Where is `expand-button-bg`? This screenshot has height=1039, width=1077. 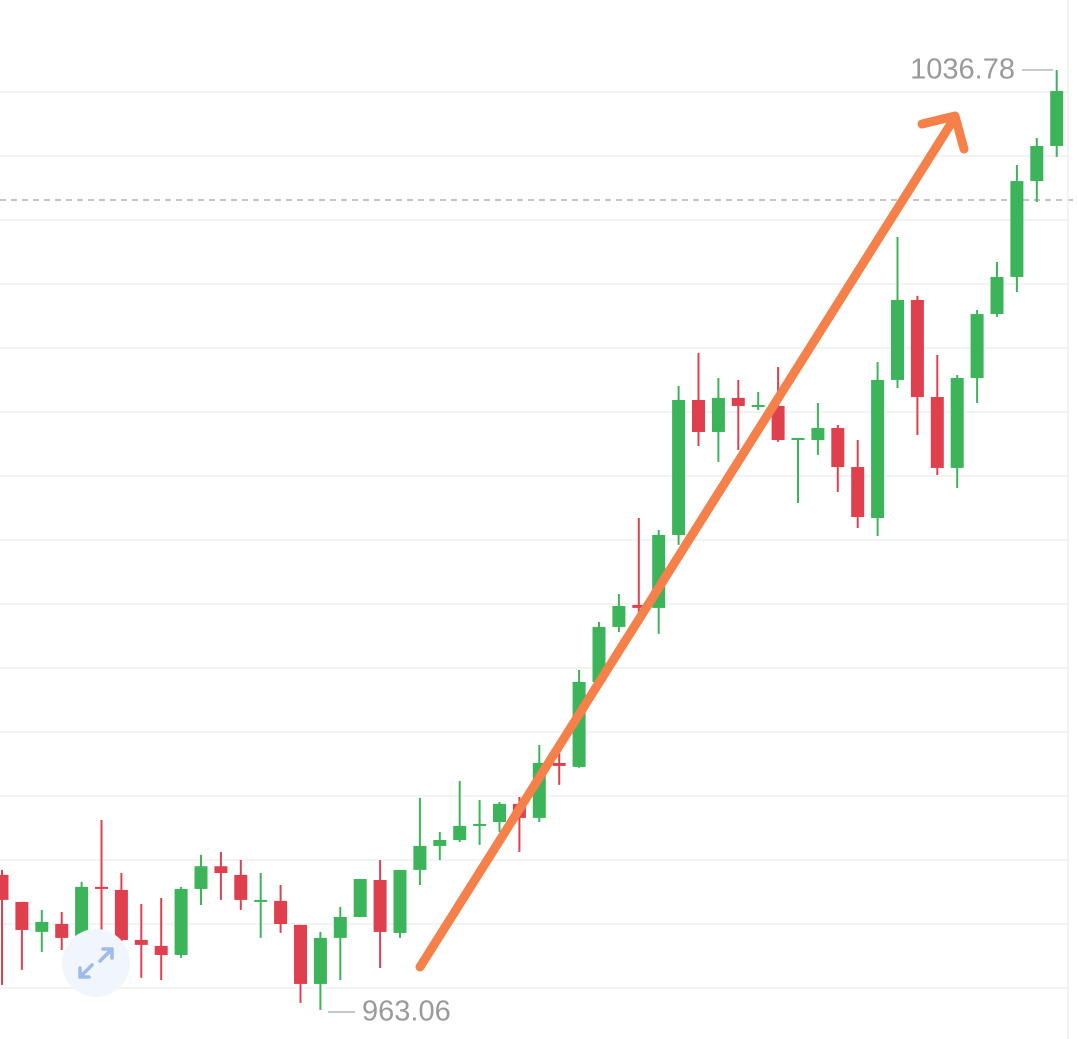 expand-button-bg is located at coordinates (96, 963).